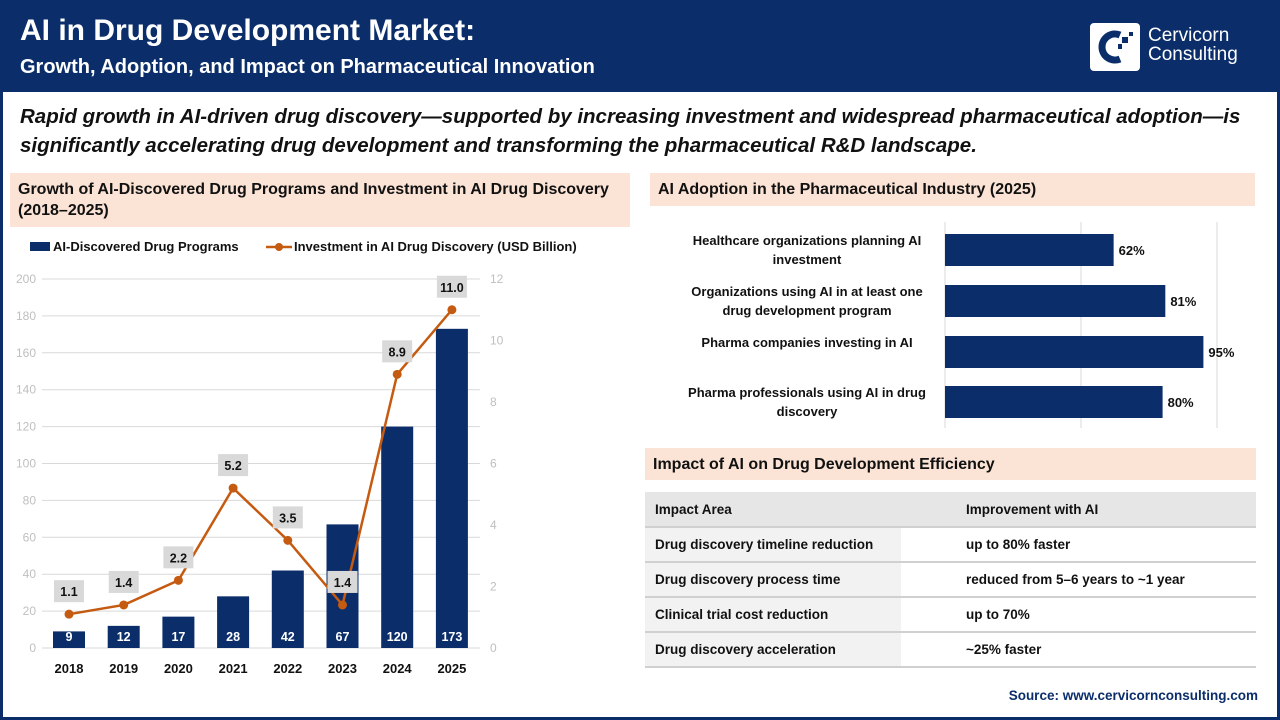 The image size is (1280, 720). What do you see at coordinates (30, 537) in the screenshot?
I see `left-tick-label: 60` at bounding box center [30, 537].